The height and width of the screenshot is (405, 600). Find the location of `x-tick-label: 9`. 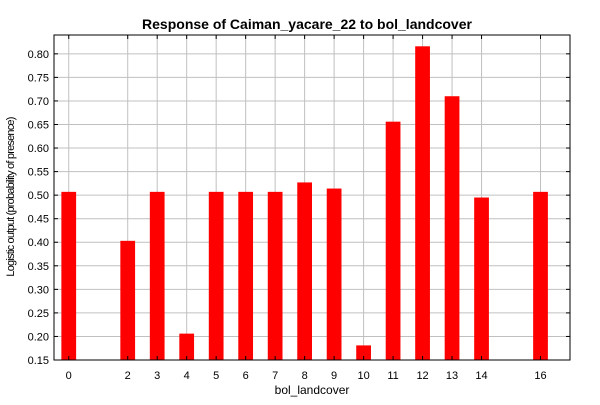

x-tick-label: 9 is located at coordinates (334, 376).